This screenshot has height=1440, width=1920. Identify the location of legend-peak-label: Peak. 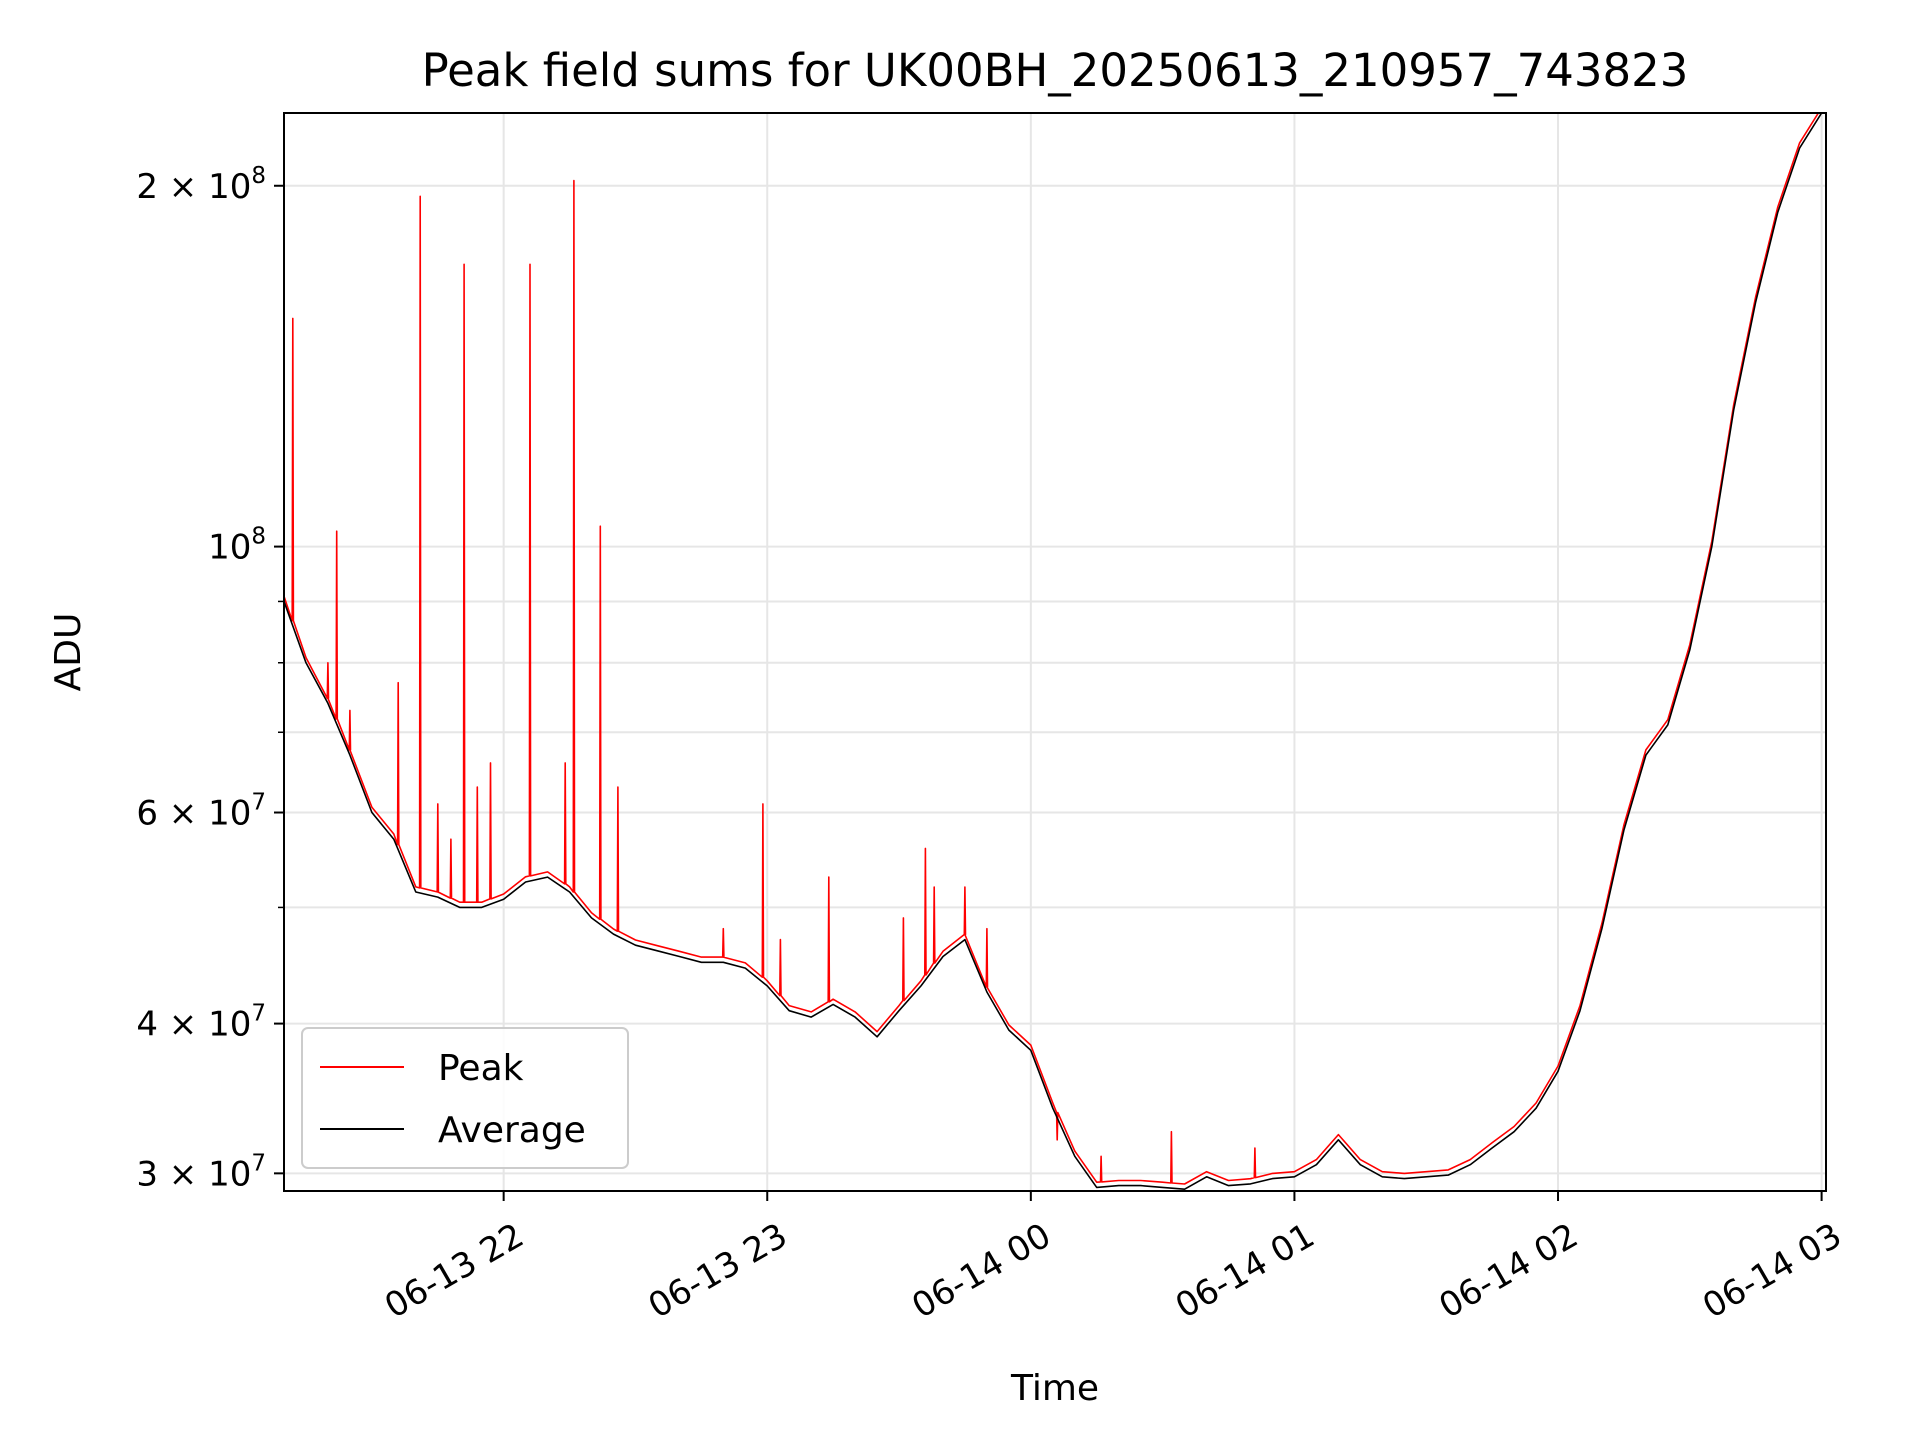
(481, 1068).